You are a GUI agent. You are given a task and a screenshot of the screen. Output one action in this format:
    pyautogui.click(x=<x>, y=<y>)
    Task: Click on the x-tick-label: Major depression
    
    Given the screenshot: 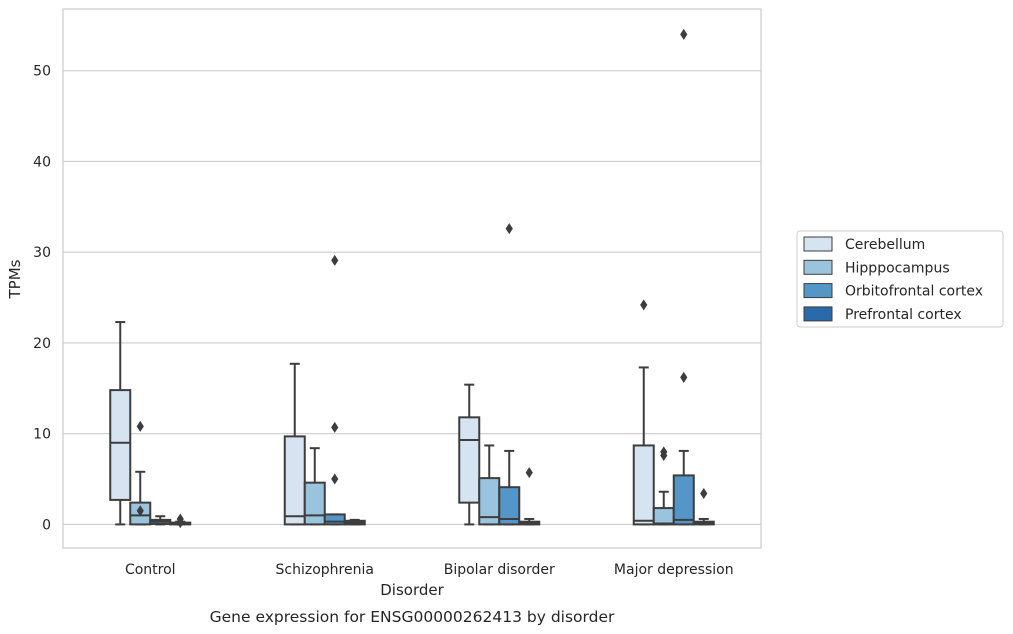 What is the action you would take?
    pyautogui.click(x=674, y=570)
    